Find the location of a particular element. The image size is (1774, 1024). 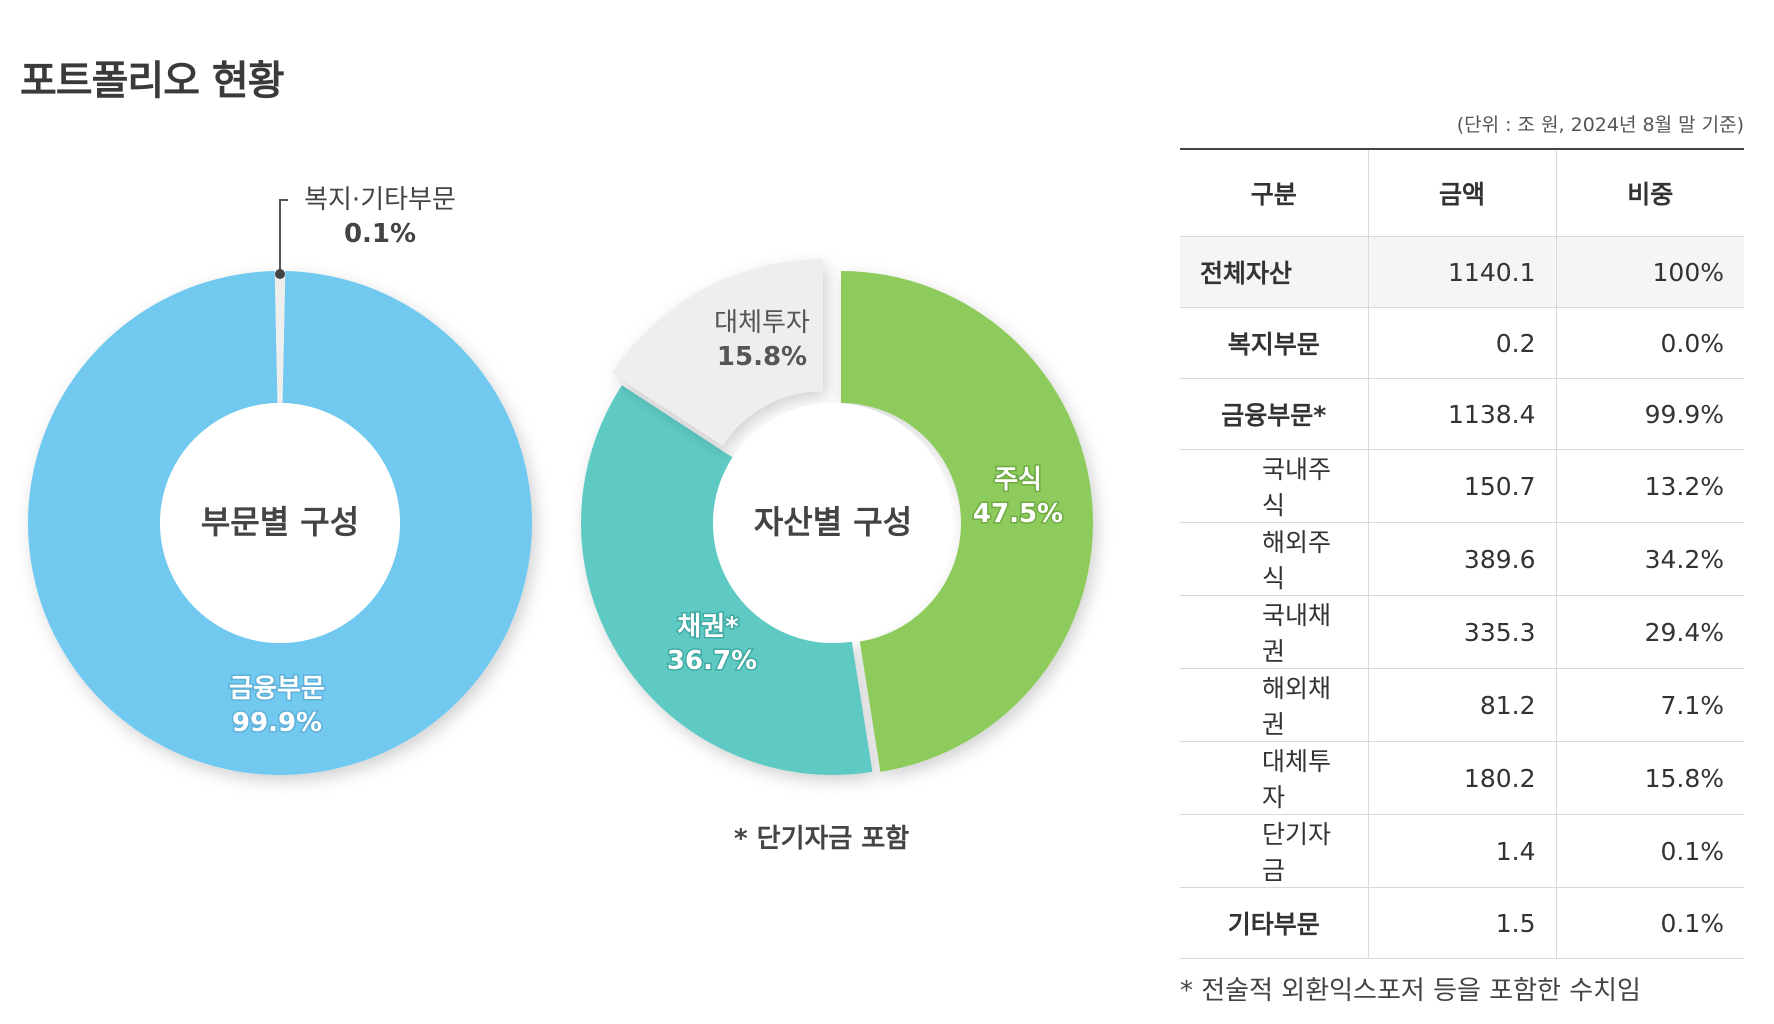

center-label: 자산별 구성 is located at coordinates (833, 522).